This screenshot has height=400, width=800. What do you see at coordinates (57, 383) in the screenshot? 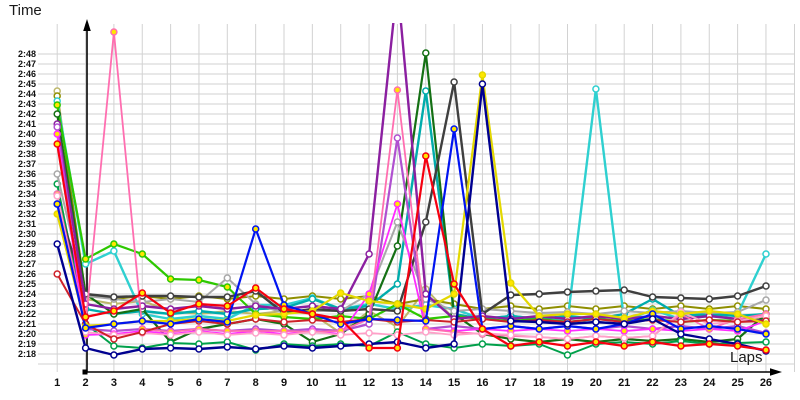
I see `x-tick-label: 1` at bounding box center [57, 383].